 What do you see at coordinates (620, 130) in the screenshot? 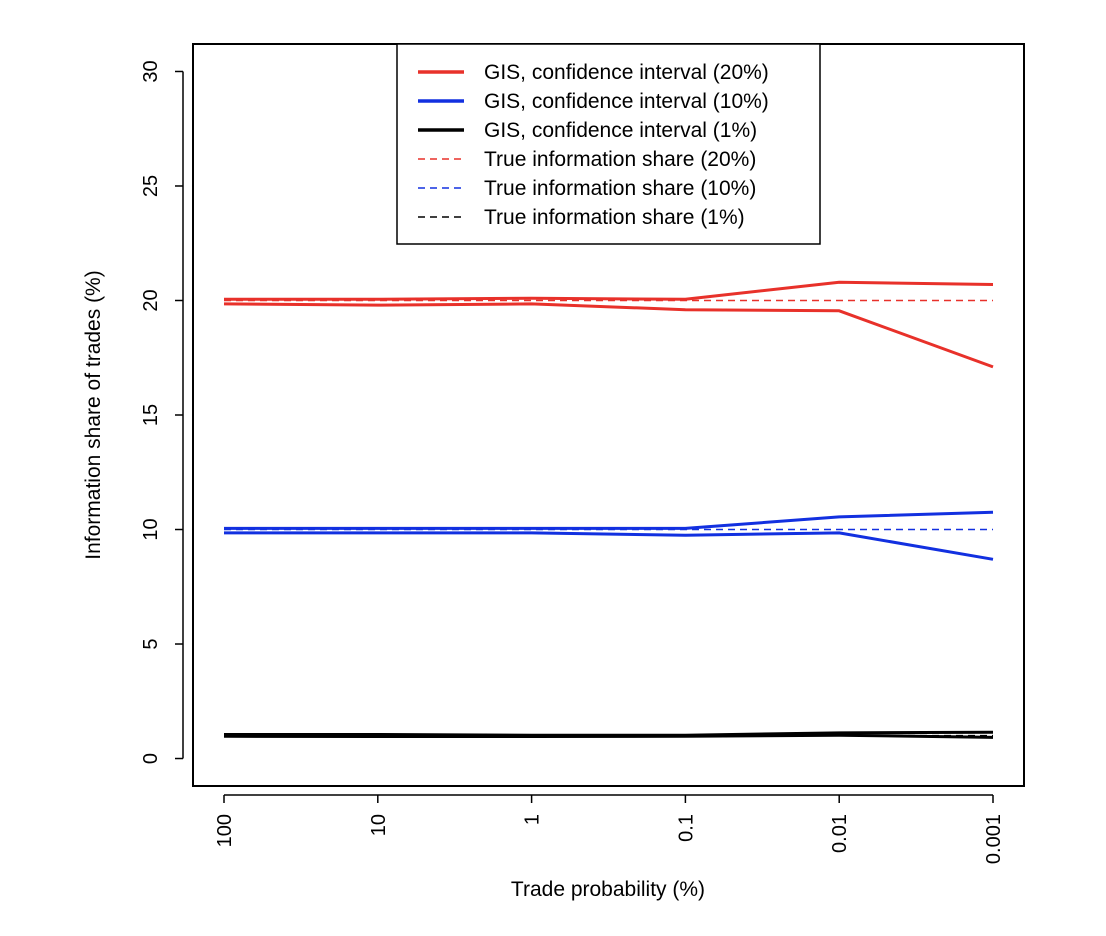
I see `legend-label: GIS, confidence interval (1%)` at bounding box center [620, 130].